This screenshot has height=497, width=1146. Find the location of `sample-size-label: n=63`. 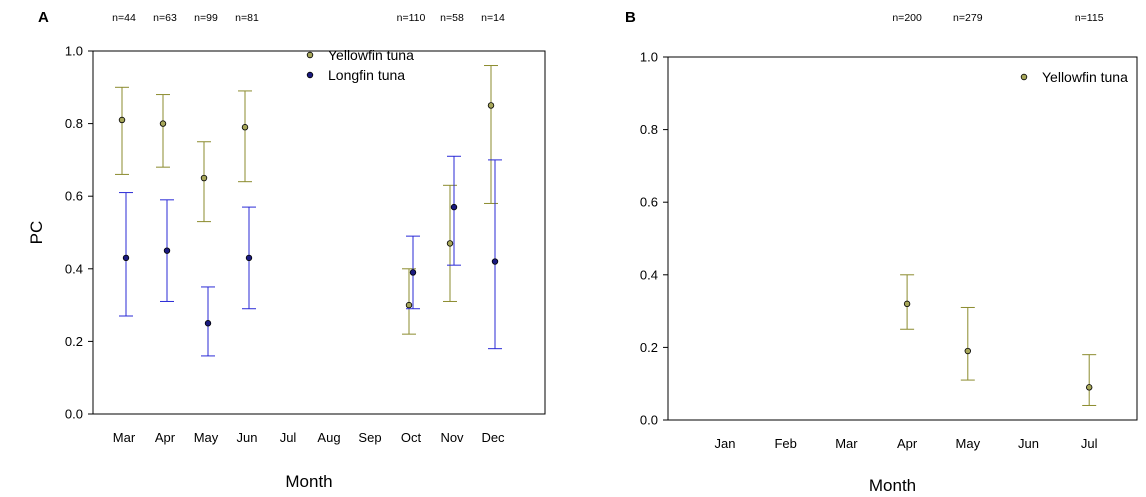

sample-size-label: n=63 is located at coordinates (165, 18).